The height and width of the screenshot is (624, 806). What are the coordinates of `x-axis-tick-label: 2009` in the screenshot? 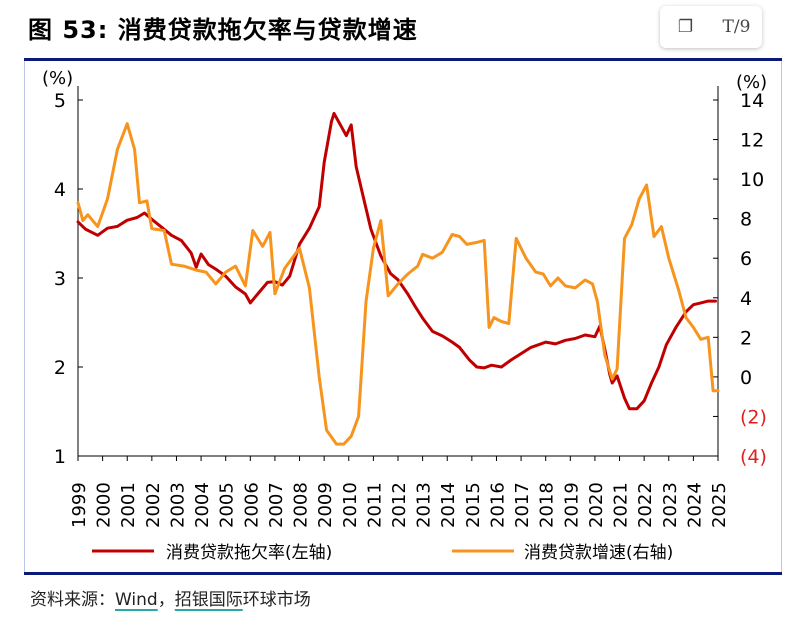 It's located at (325, 505).